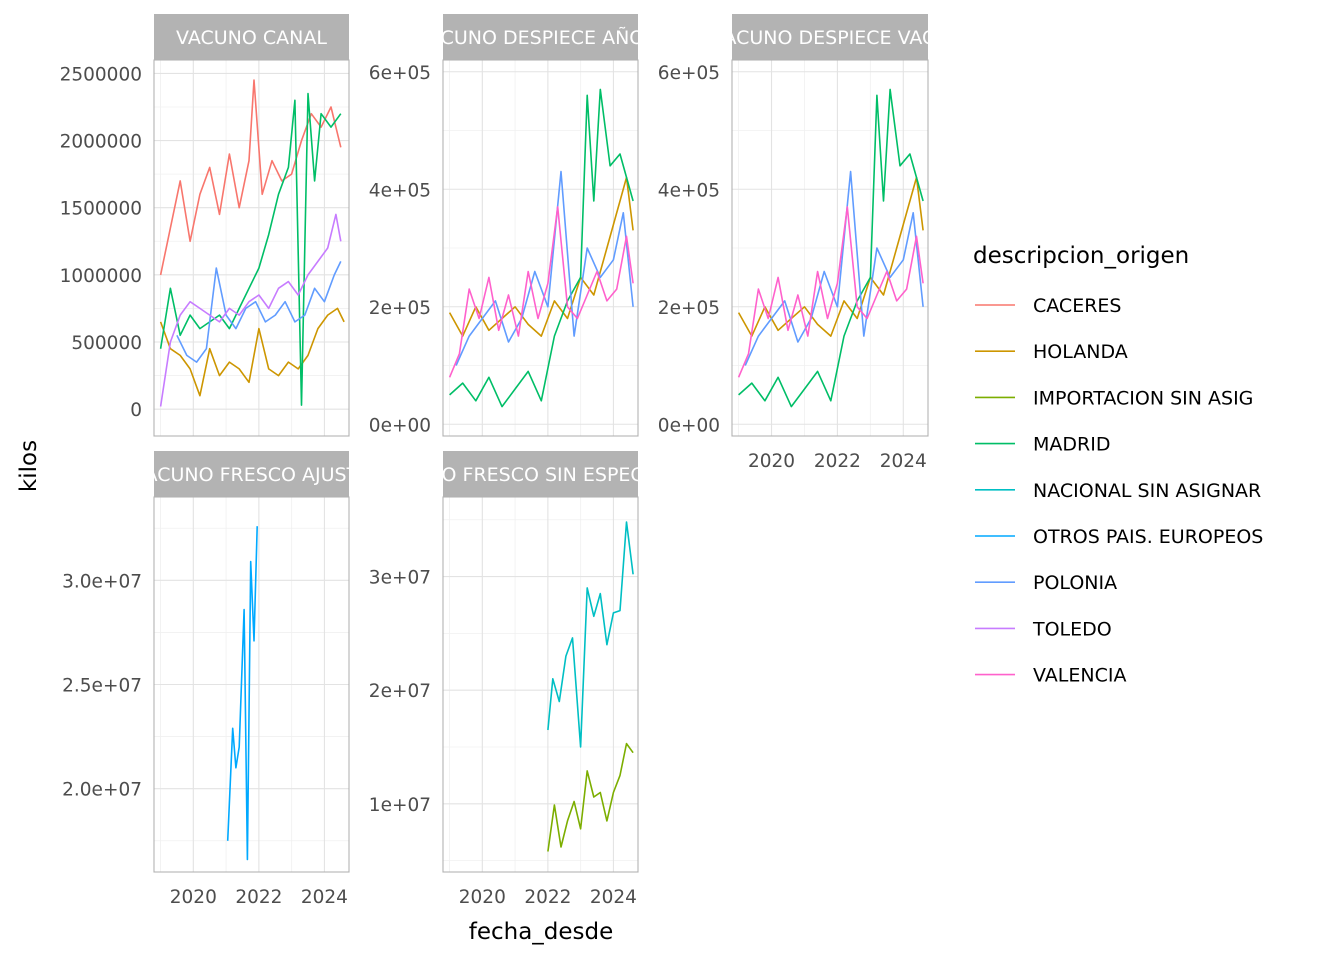 This screenshot has height=960, width=1344. What do you see at coordinates (29, 466) in the screenshot?
I see `y-axis-title: kilos` at bounding box center [29, 466].